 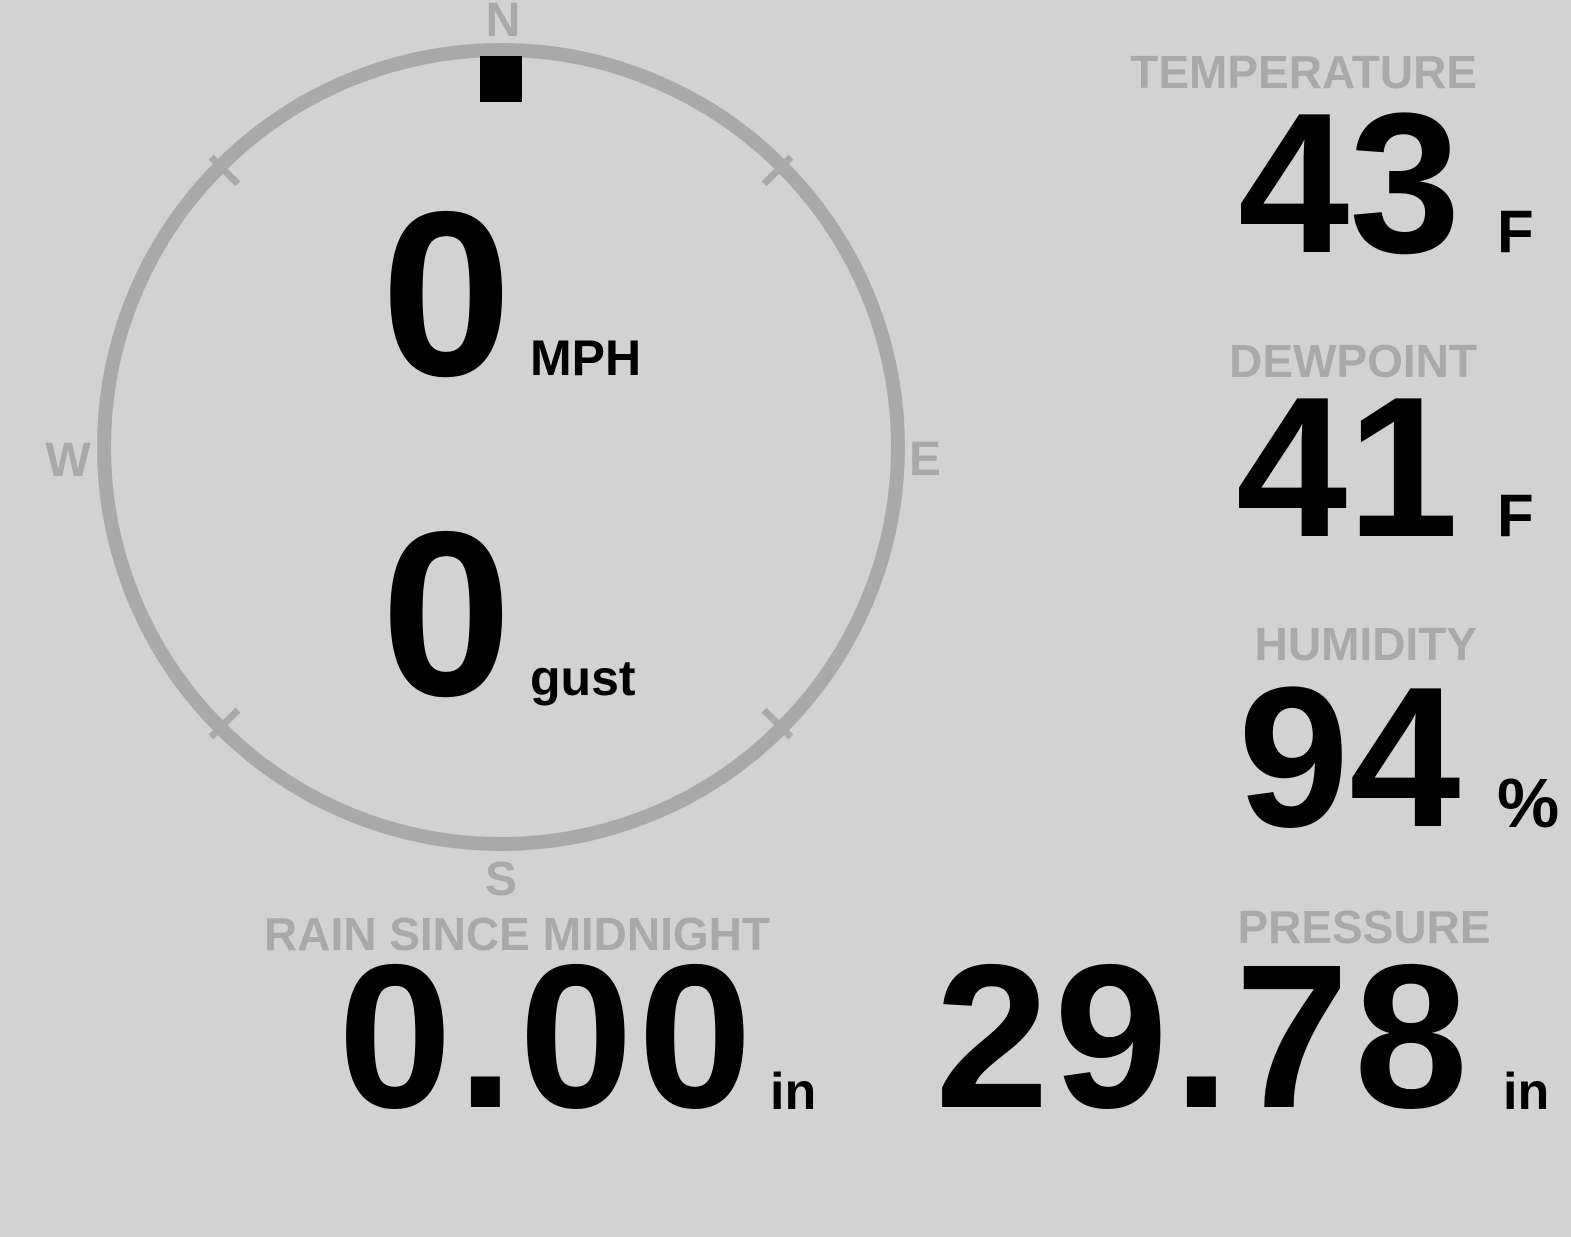 I want to click on pressure-label: PRESSURE, so click(x=1364, y=927).